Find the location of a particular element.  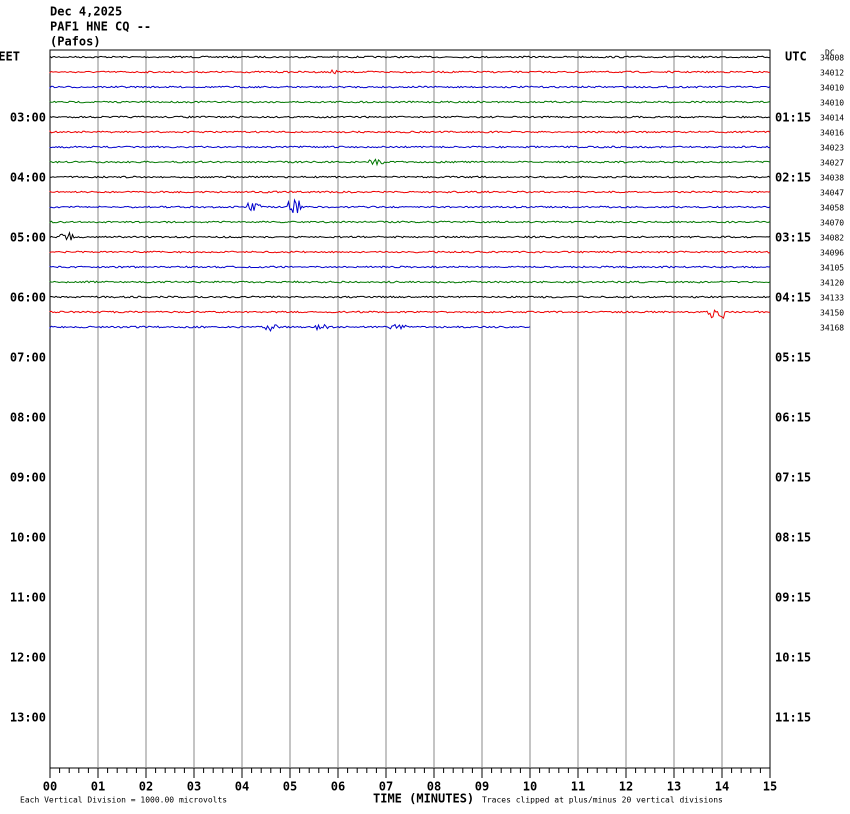

dc-value: 34105 is located at coordinates (832, 268).